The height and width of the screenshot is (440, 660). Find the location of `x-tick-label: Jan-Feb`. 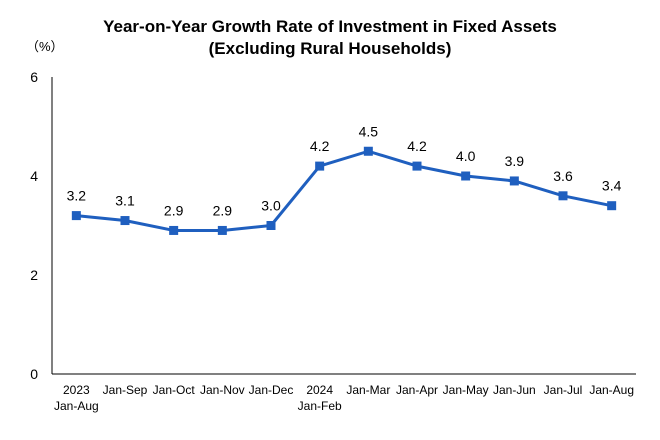

x-tick-label: Jan-Feb is located at coordinates (320, 406).